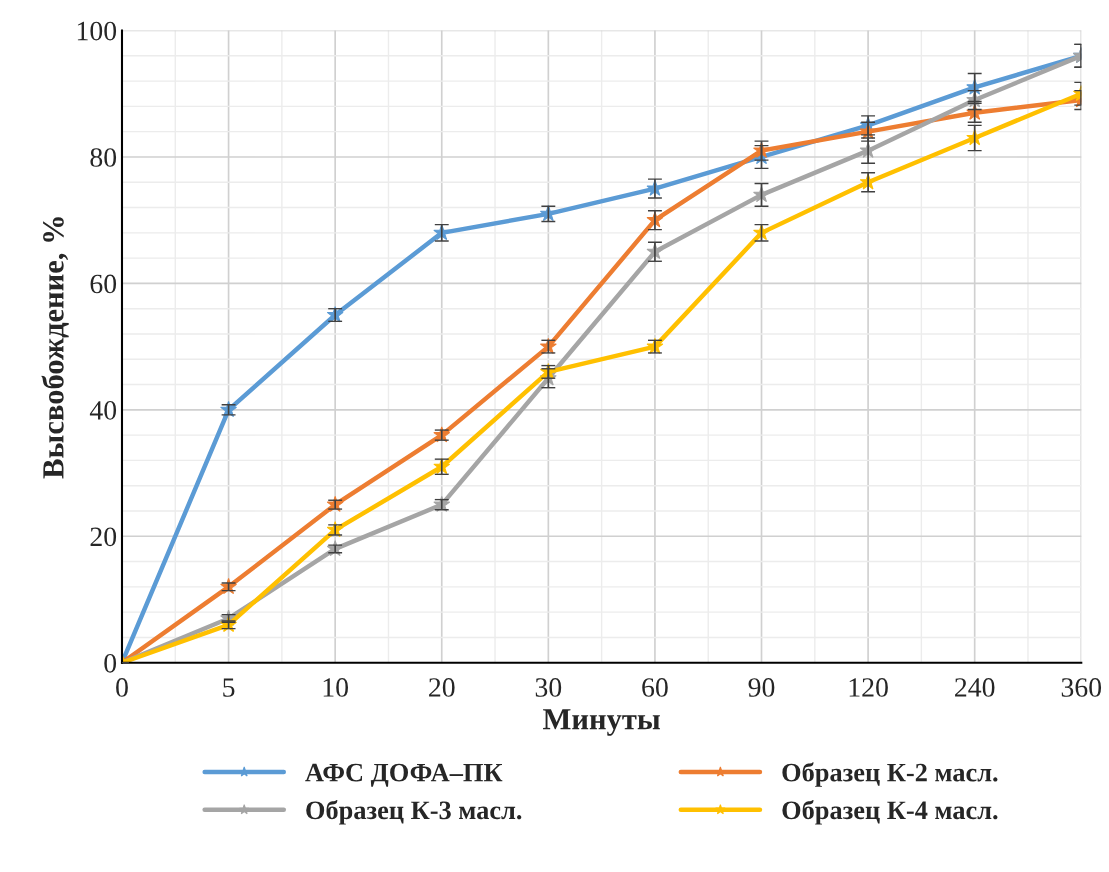 Image resolution: width=1109 pixels, height=872 pixels. I want to click on x-tick-label: 360, so click(1081, 687).